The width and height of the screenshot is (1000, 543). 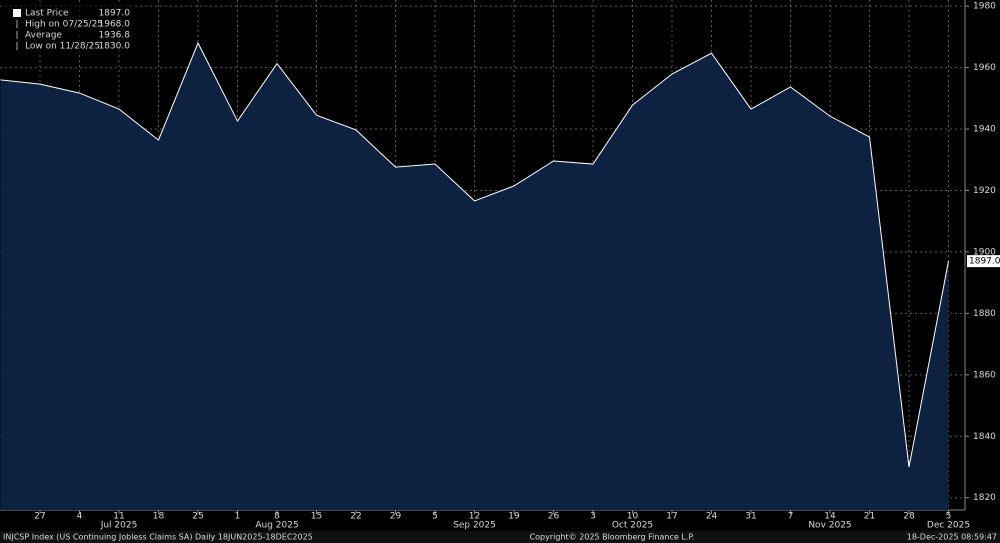 I want to click on legend-swatch, so click(x=17, y=13).